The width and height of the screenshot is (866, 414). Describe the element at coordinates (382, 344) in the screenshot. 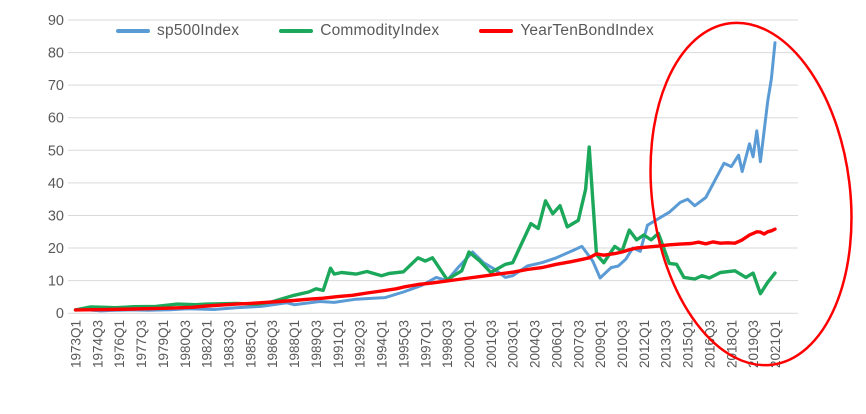

I see `x-axis-tick-label: 1994Q1` at that location.